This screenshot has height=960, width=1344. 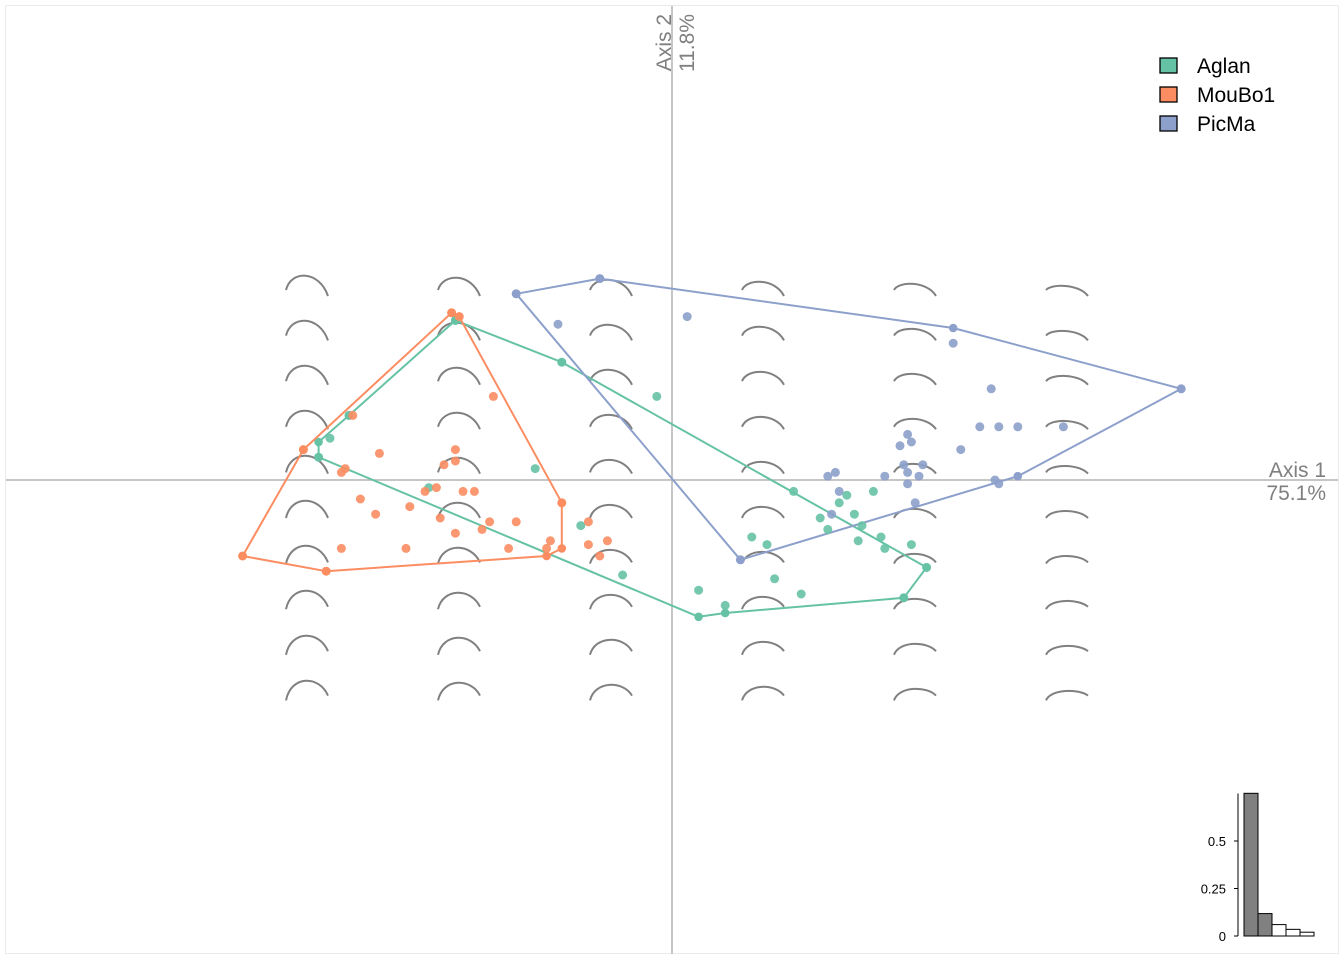 I want to click on x-axis-label: Axis 1, so click(x=1297, y=470).